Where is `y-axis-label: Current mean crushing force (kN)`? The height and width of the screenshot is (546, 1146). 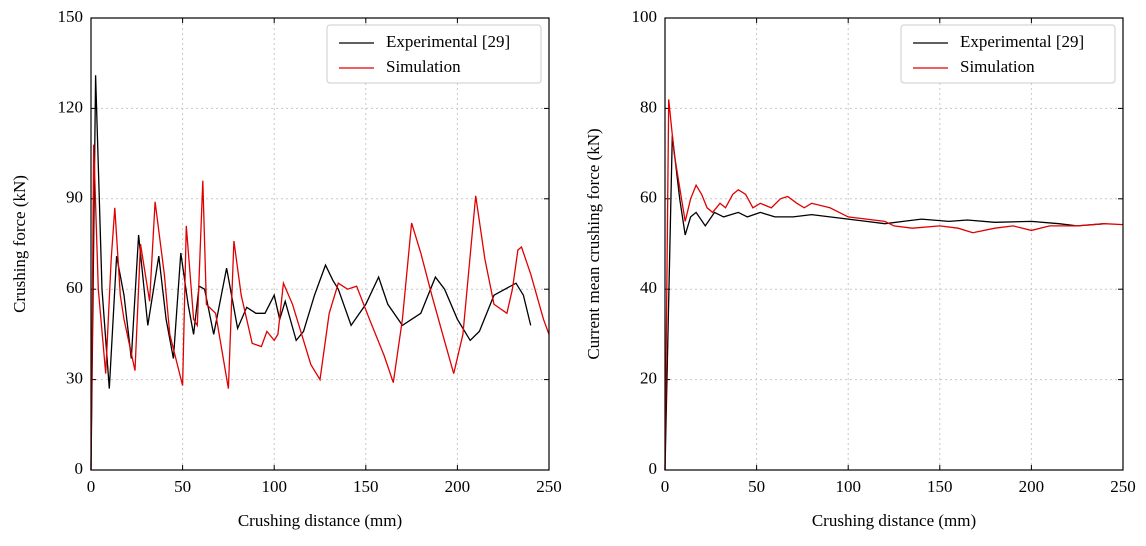
y-axis-label: Current mean crushing force (kN) is located at coordinates (593, 243).